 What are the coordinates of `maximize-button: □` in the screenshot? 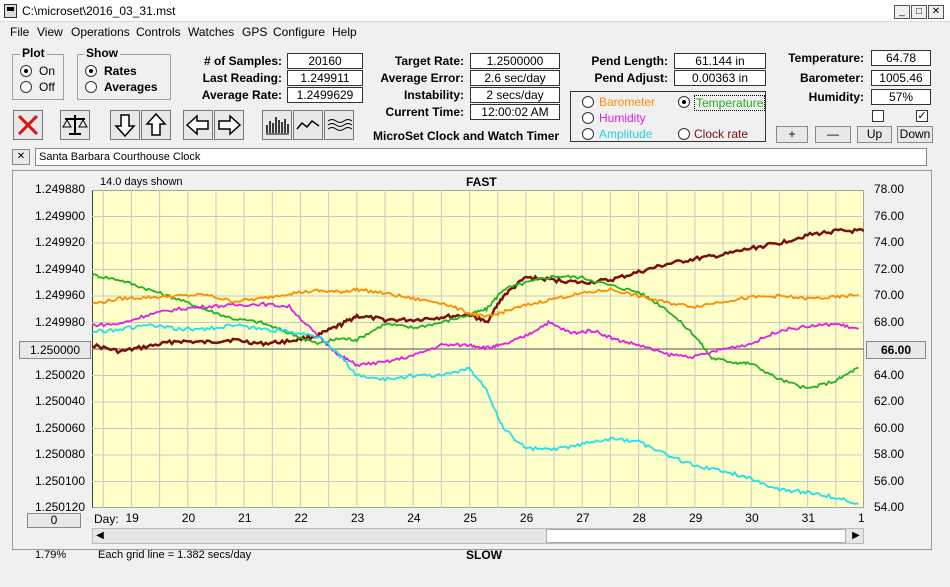 It's located at (919, 12).